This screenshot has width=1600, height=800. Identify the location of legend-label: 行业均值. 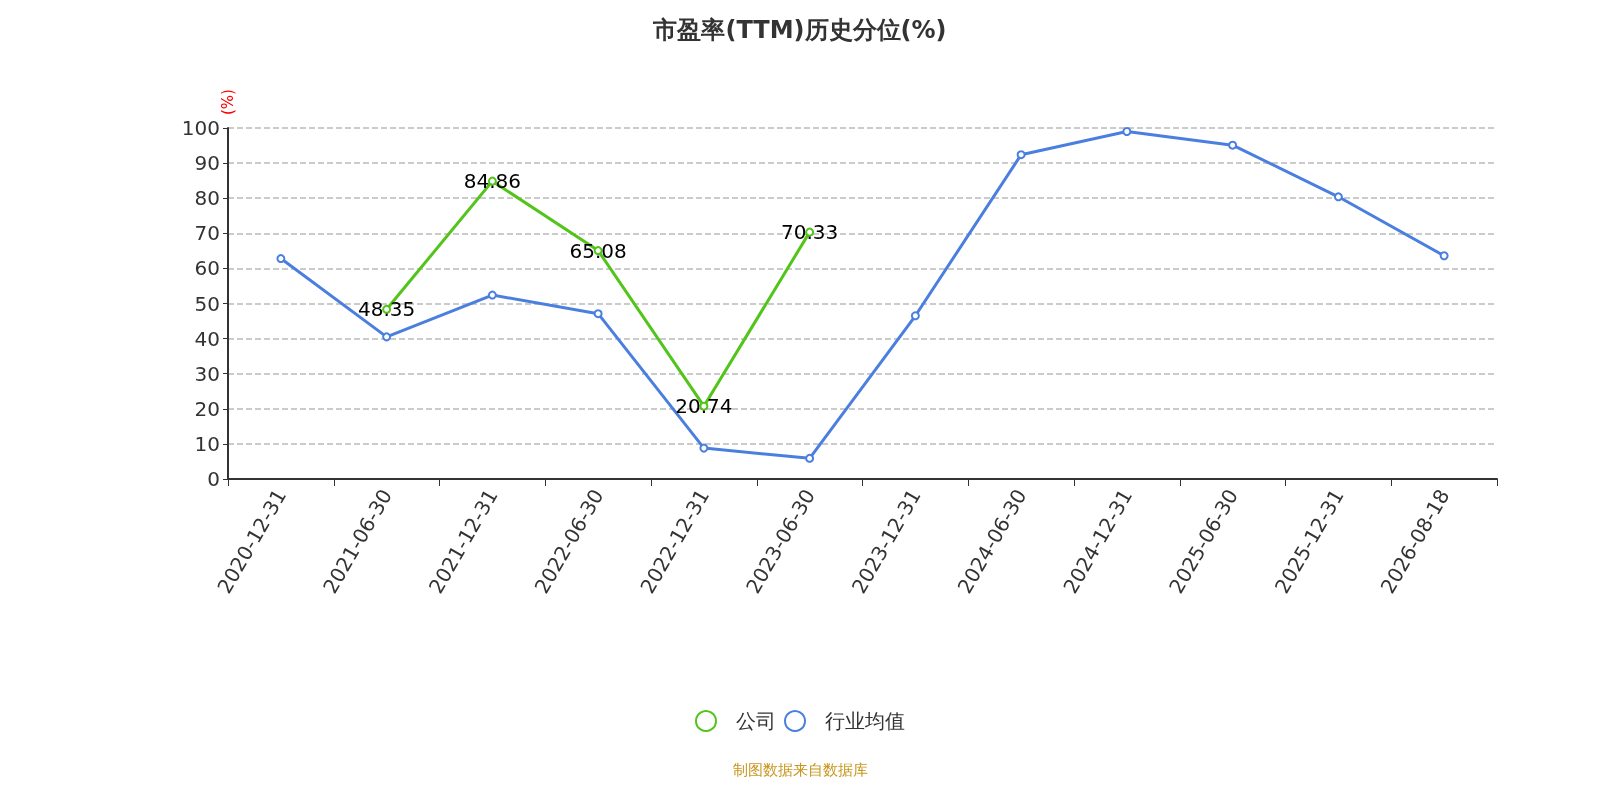
(865, 721).